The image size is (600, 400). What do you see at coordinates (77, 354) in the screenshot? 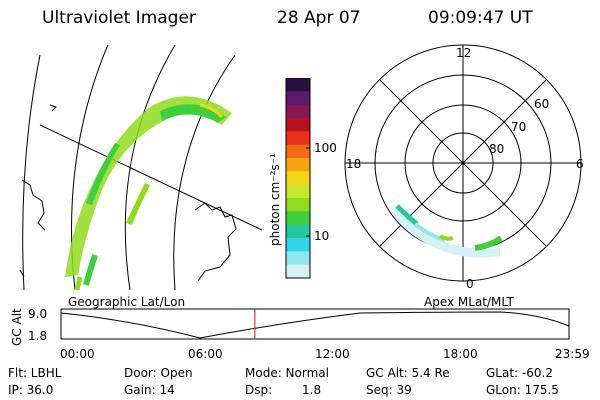
I see `timeline-xtick-0000: 00:00` at bounding box center [77, 354].